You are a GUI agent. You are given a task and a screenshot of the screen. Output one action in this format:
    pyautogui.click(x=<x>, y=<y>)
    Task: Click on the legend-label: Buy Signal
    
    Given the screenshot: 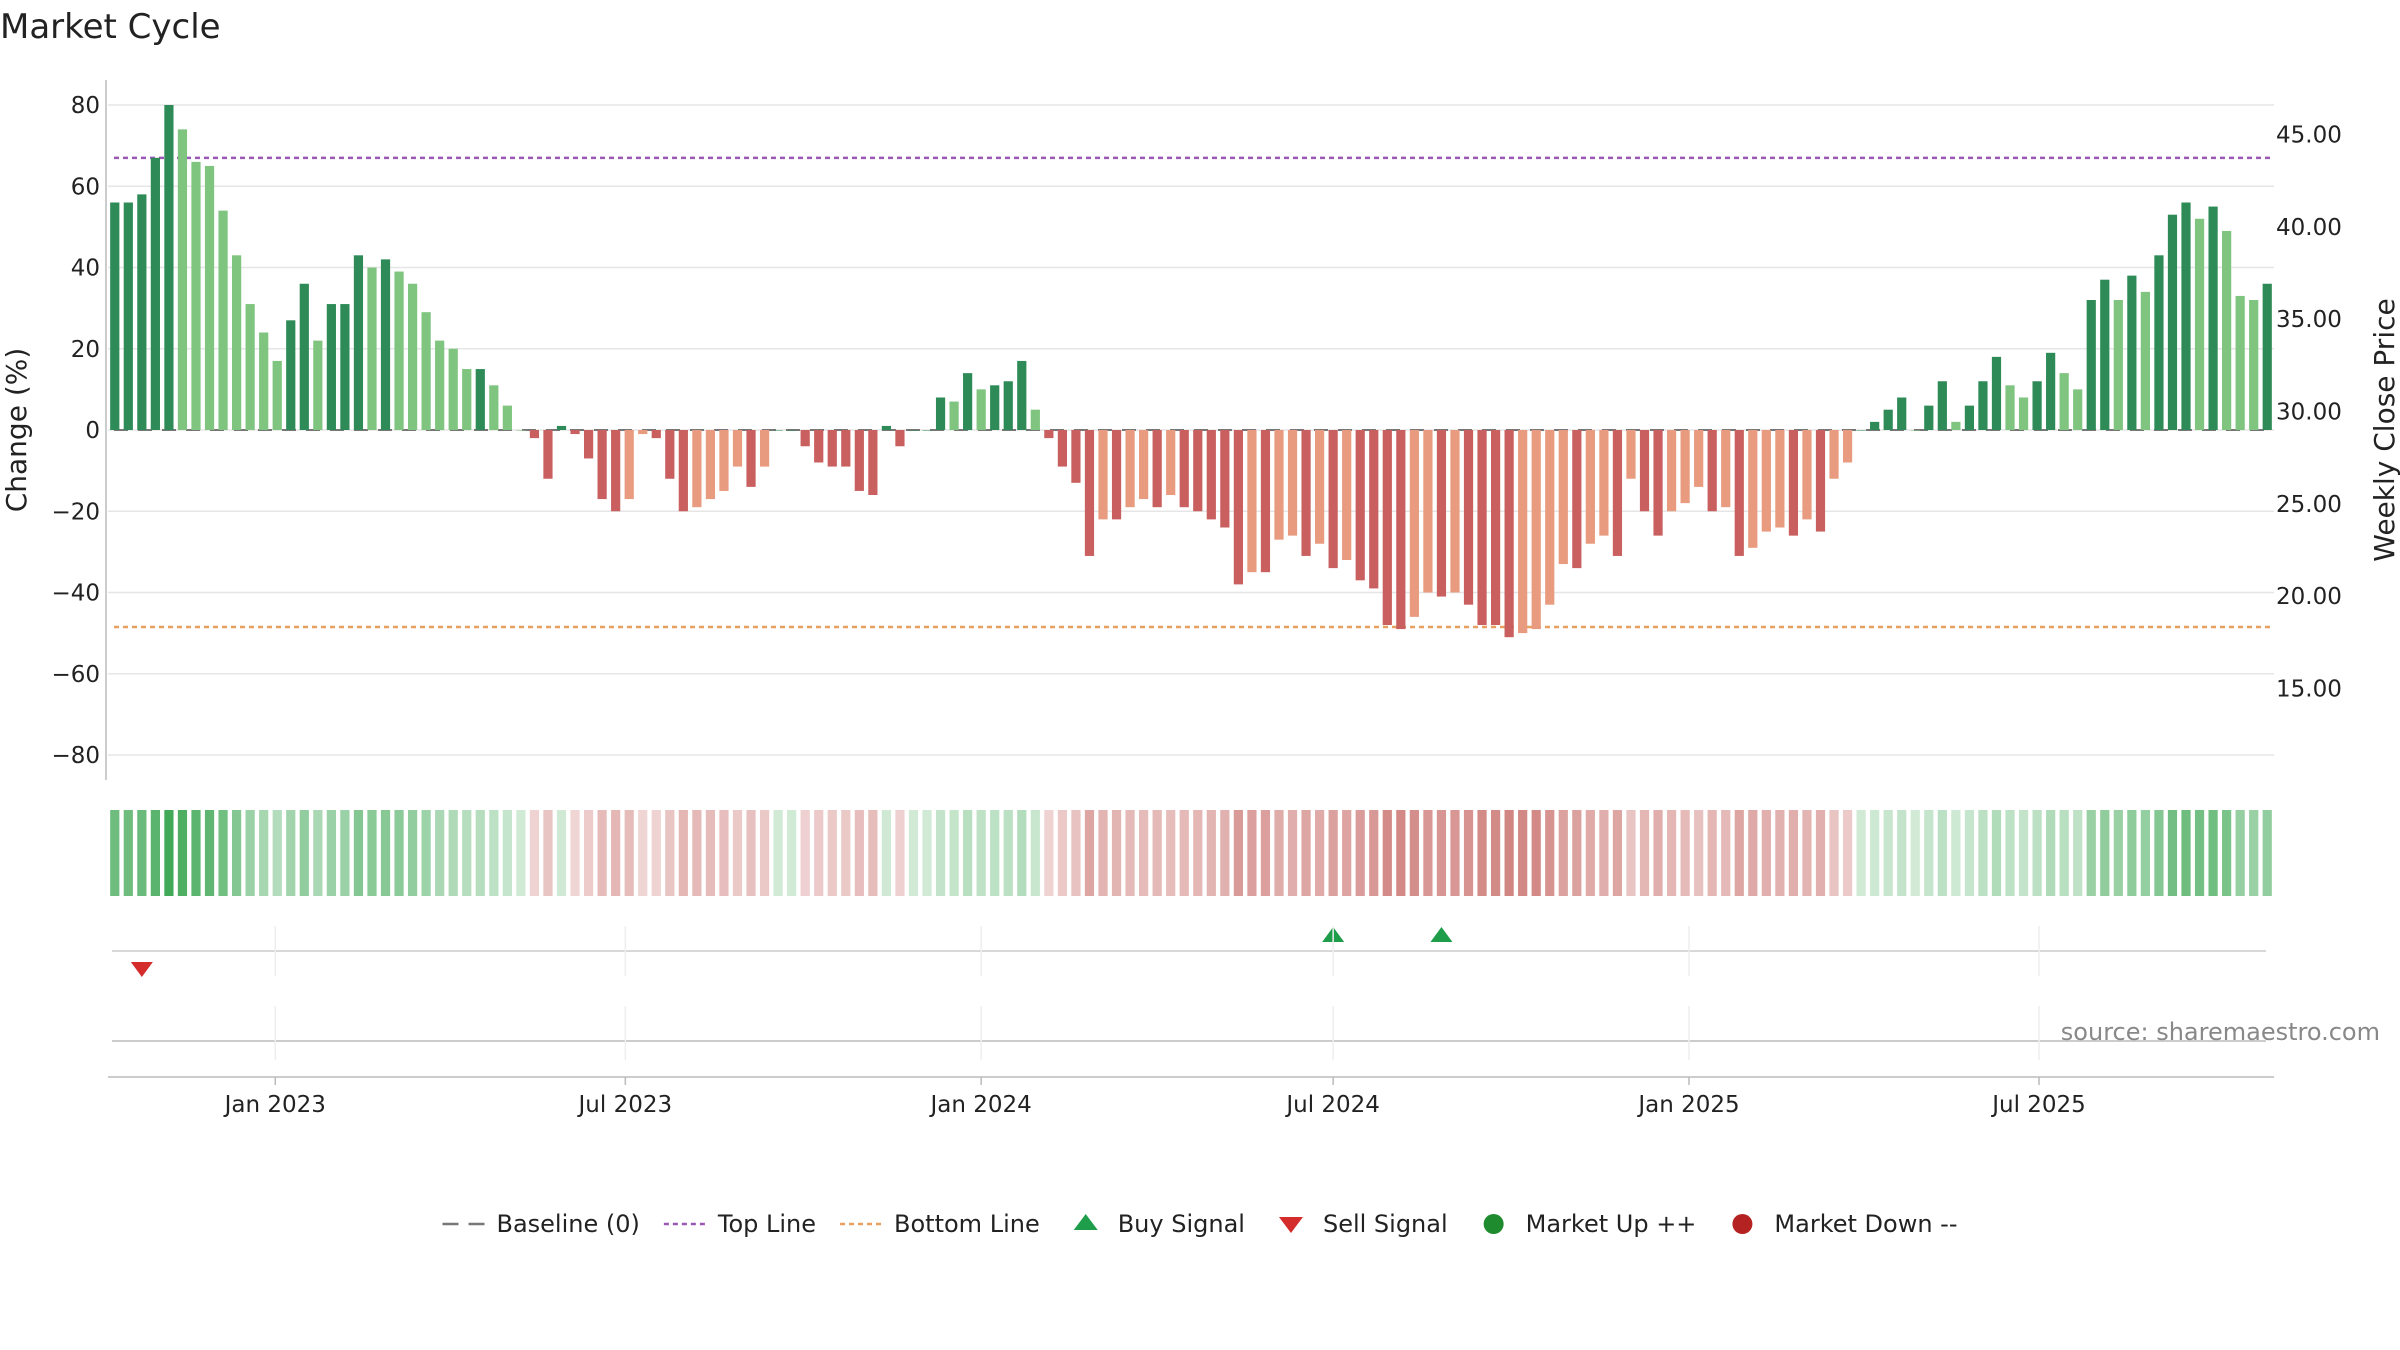 What is the action you would take?
    pyautogui.click(x=1181, y=1224)
    